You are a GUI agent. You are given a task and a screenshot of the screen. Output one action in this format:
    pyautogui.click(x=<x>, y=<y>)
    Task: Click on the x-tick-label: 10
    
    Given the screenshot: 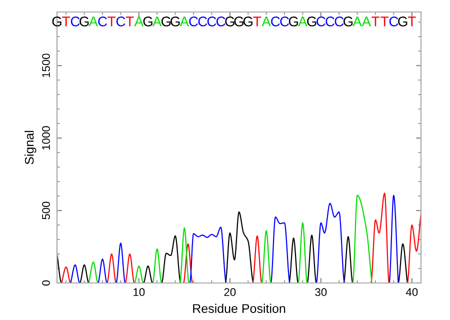 What is the action you would take?
    pyautogui.click(x=139, y=292)
    